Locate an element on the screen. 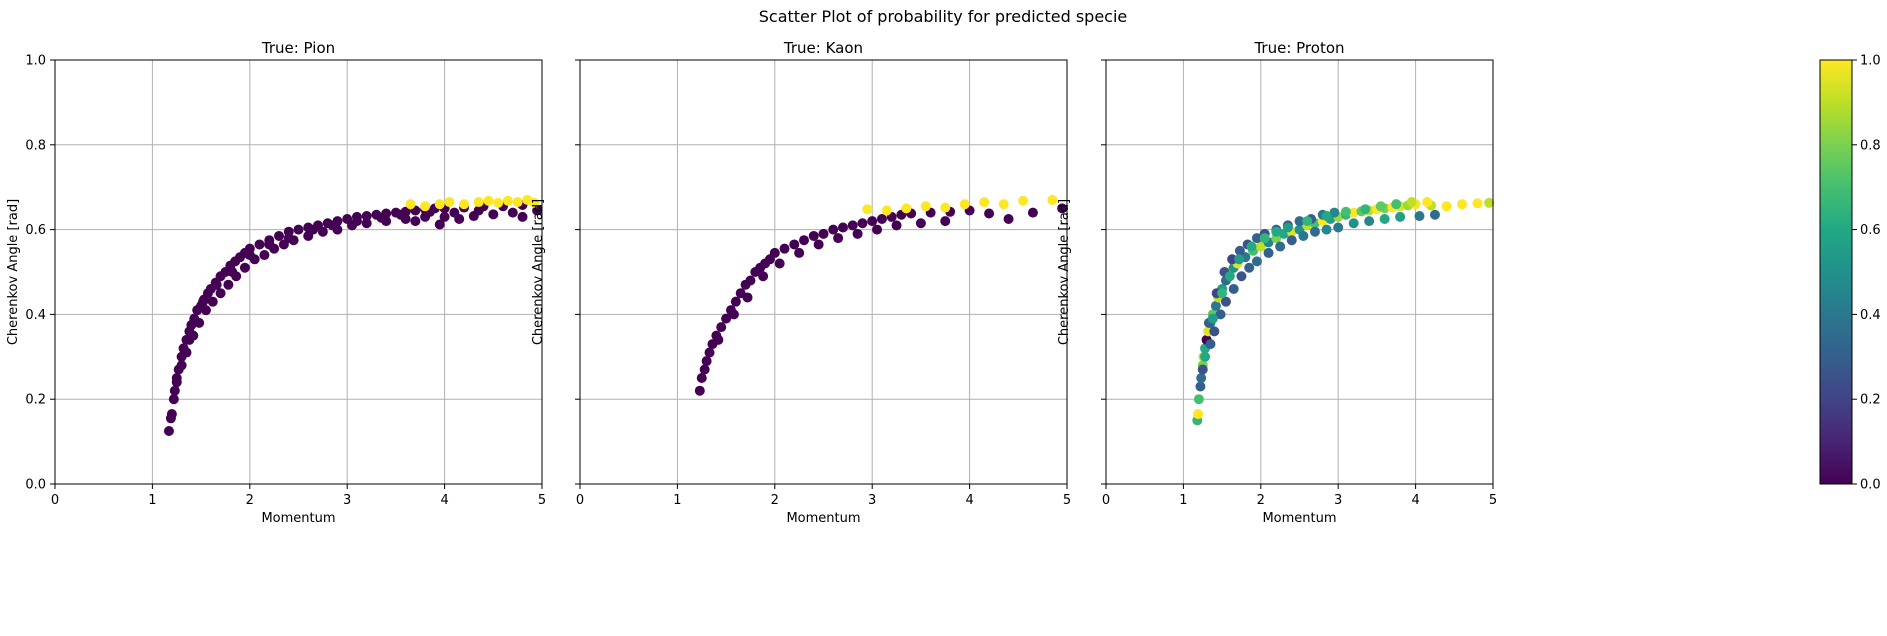 This screenshot has height=636, width=1887. axes-frame is located at coordinates (1299, 272).